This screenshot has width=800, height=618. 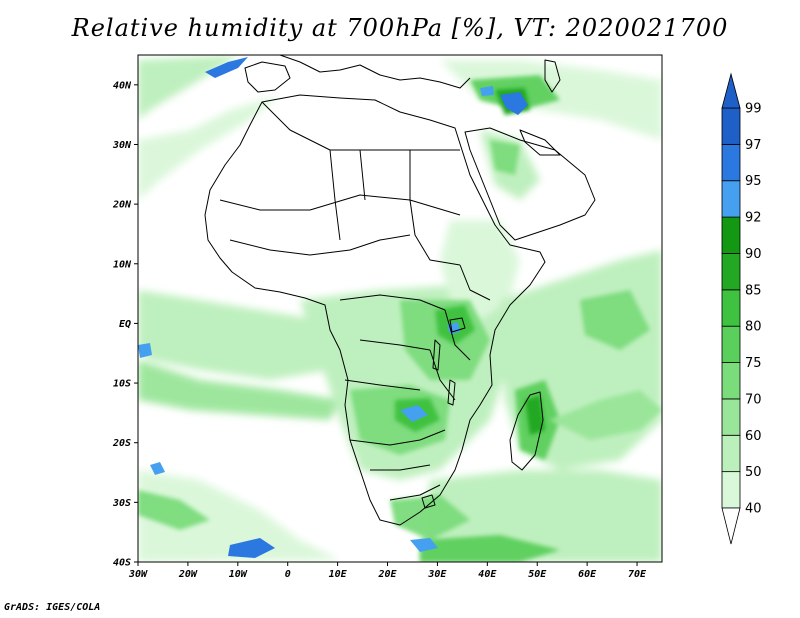 What do you see at coordinates (251, 548) in the screenshot?
I see `saturated-patch-south-atlantic` at bounding box center [251, 548].